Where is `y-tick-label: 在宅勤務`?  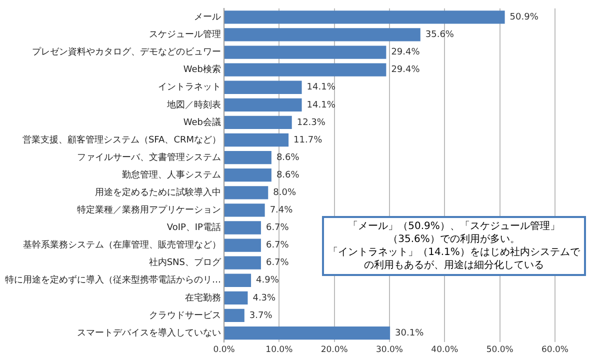
y-tick-label: 在宅勤務 is located at coordinates (203, 298).